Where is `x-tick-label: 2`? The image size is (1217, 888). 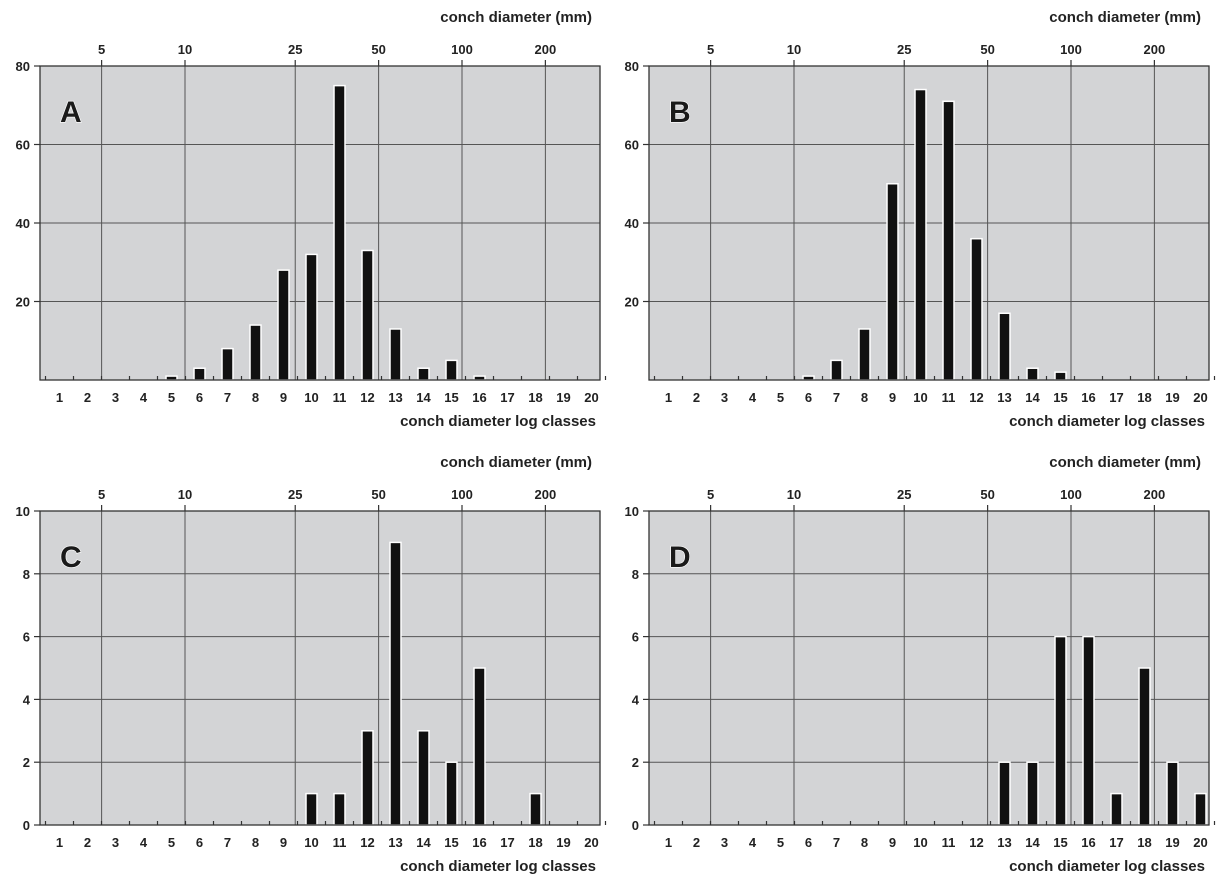
x-tick-label: 2 is located at coordinates (696, 397).